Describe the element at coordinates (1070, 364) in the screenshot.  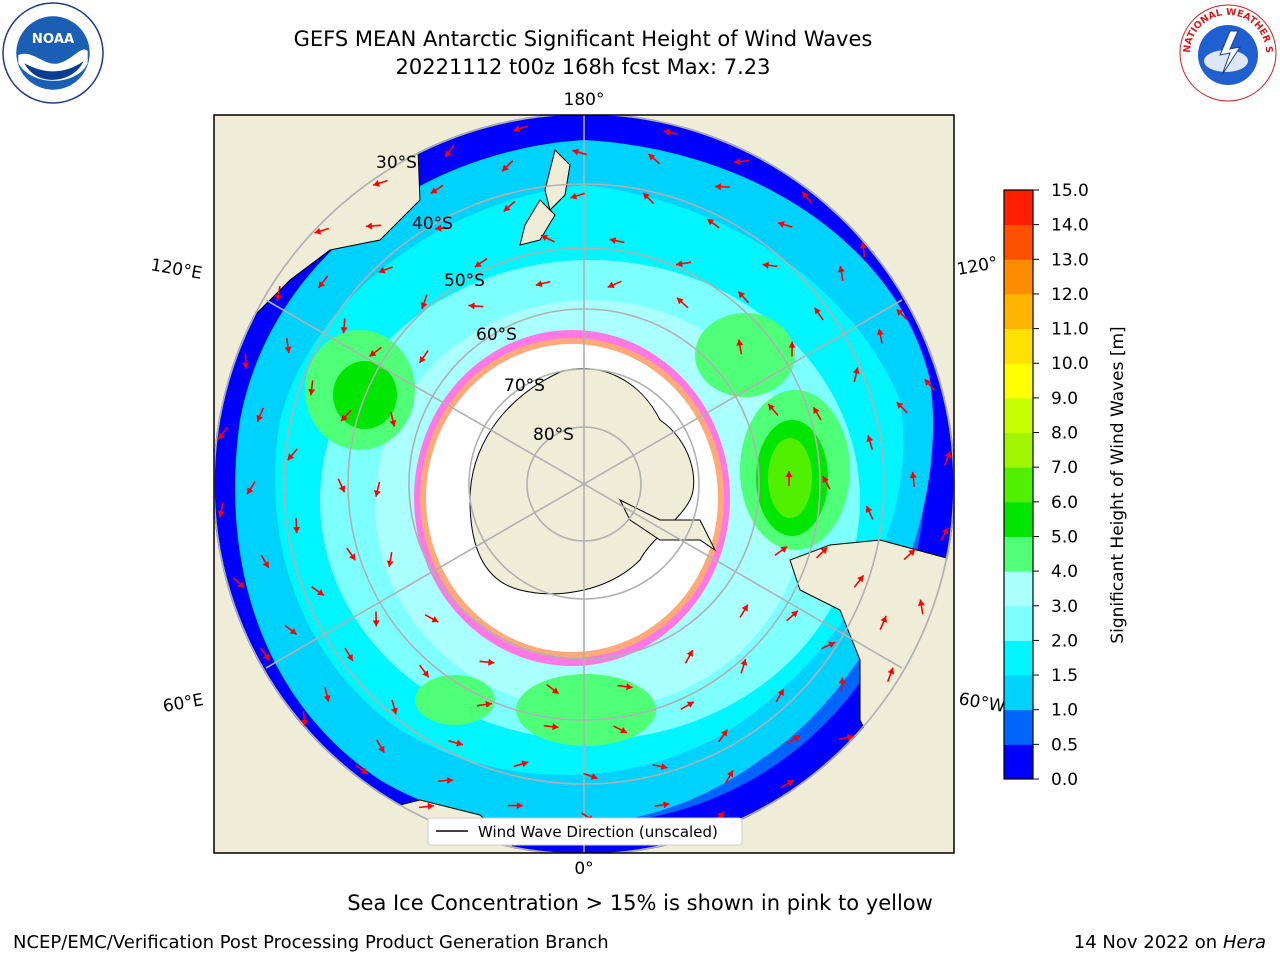
I see `colorbar-tick-label: 10.0` at that location.